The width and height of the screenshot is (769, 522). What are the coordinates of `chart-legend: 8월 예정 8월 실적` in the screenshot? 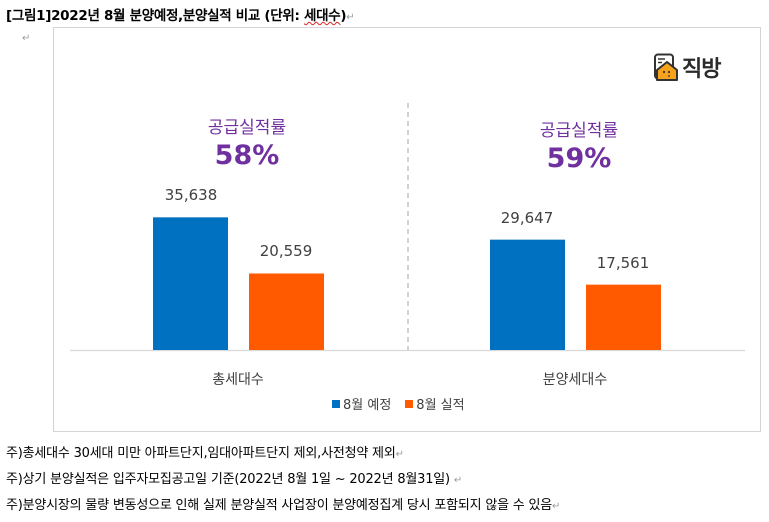 It's located at (405, 403).